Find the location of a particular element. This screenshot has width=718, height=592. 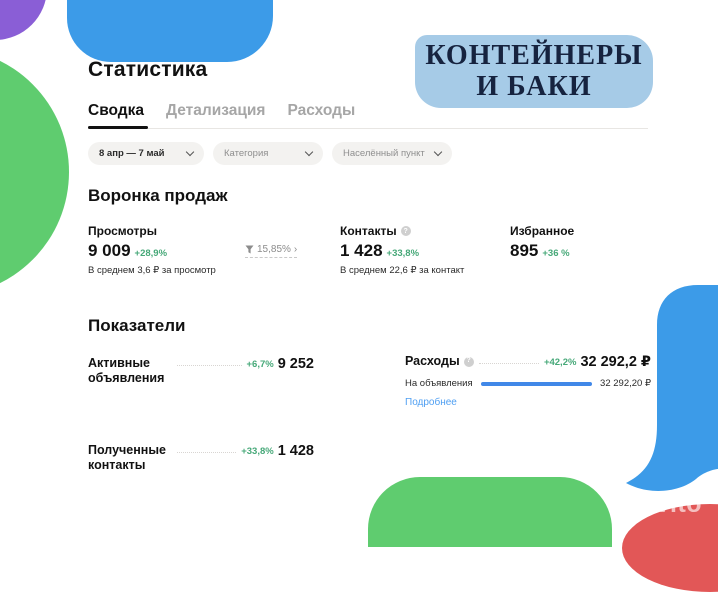

kpi-expenses-value: 32 292,2 ₽ is located at coordinates (615, 362).